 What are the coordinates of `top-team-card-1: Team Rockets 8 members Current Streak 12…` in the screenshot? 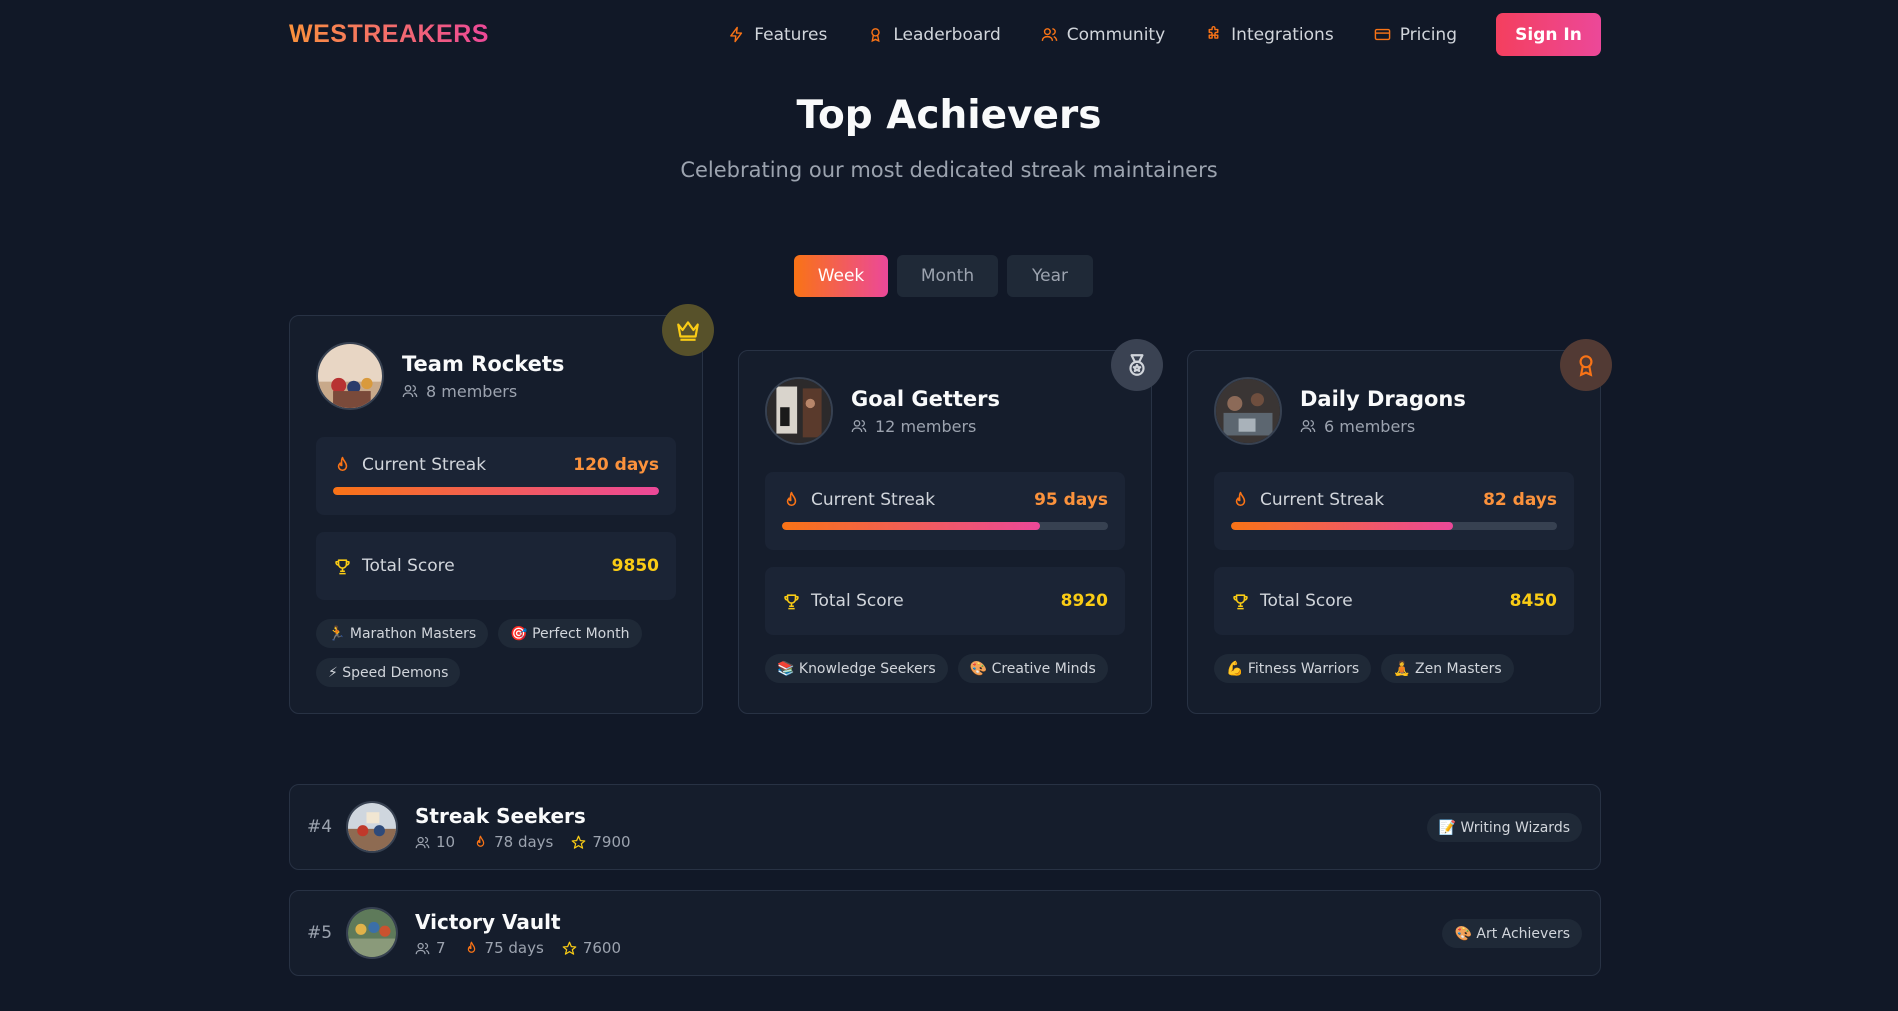 It's located at (501, 509).